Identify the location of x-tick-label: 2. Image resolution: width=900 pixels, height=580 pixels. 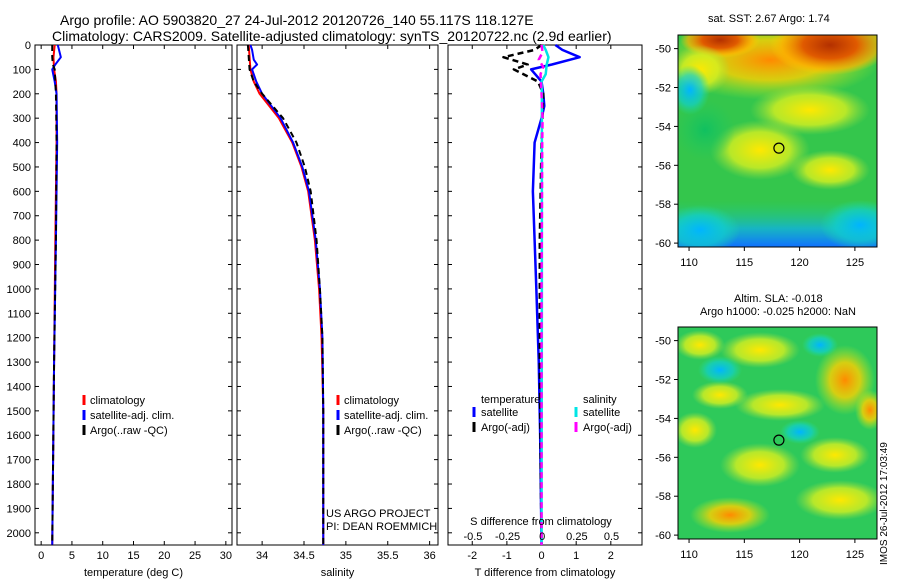
(611, 556).